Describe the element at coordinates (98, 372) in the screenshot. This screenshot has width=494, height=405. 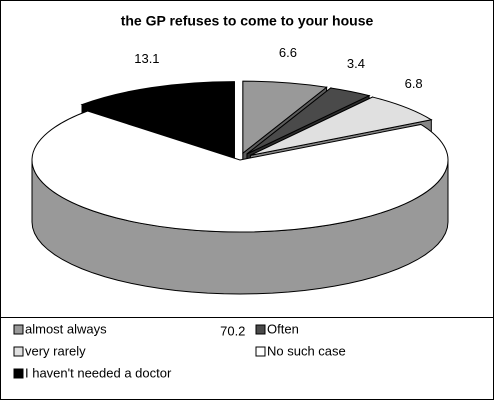
I see `legend-label: I haven't needed a doctor` at that location.